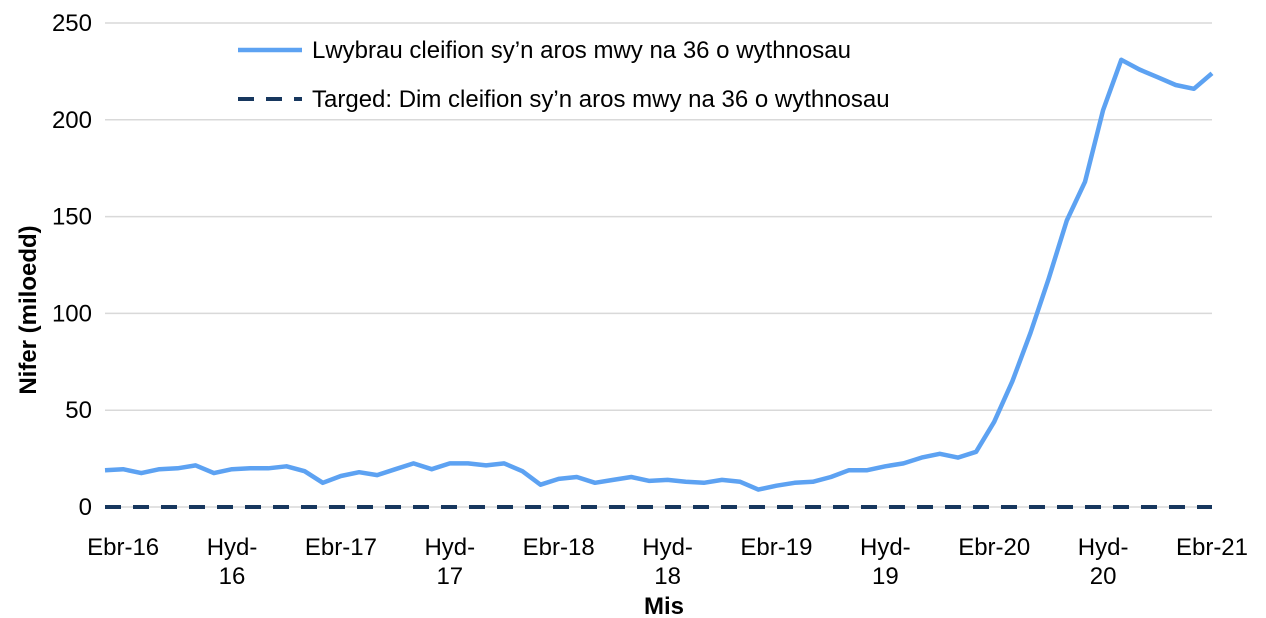  What do you see at coordinates (667, 562) in the screenshot?
I see `x-tick-label: Hyd-18` at bounding box center [667, 562].